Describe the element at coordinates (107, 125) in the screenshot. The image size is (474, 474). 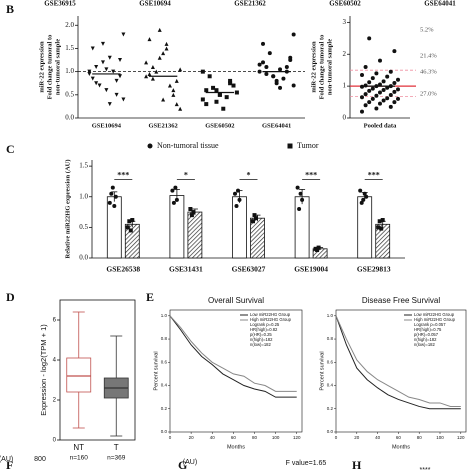
I see `x-tick-label: GSE10694` at that location.